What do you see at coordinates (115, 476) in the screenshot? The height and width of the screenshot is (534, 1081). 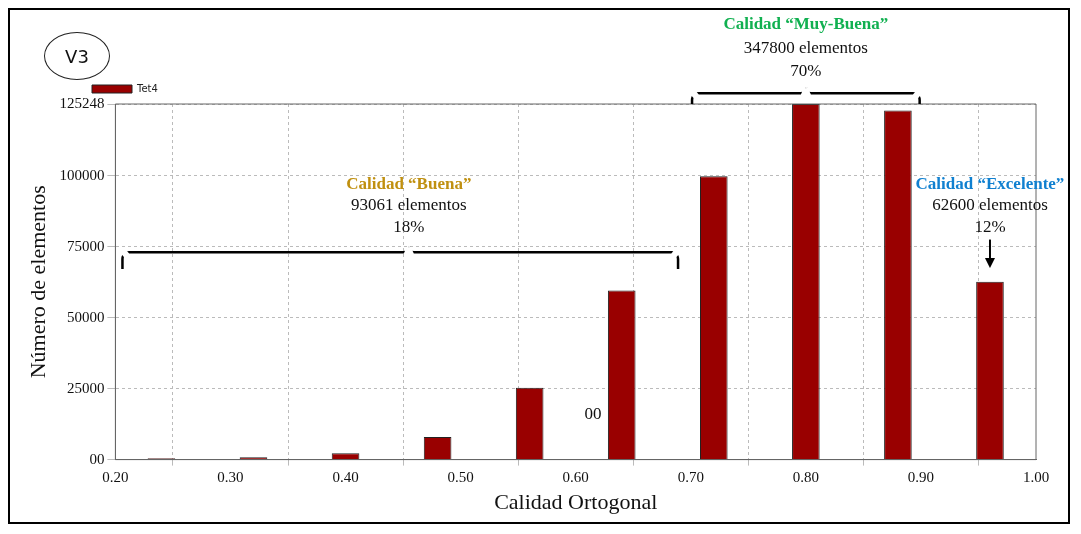 I see `x-tick-label: 0.20` at bounding box center [115, 476].